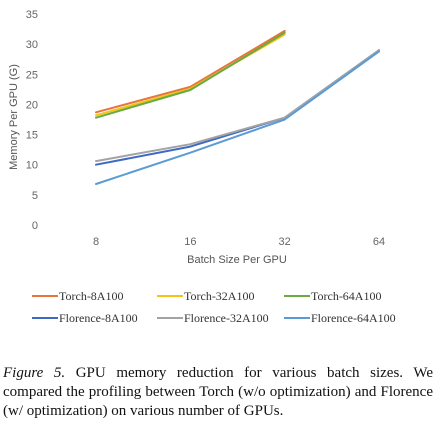 The height and width of the screenshot is (425, 437). I want to click on legend-item: Florence-8A100, so click(85, 318).